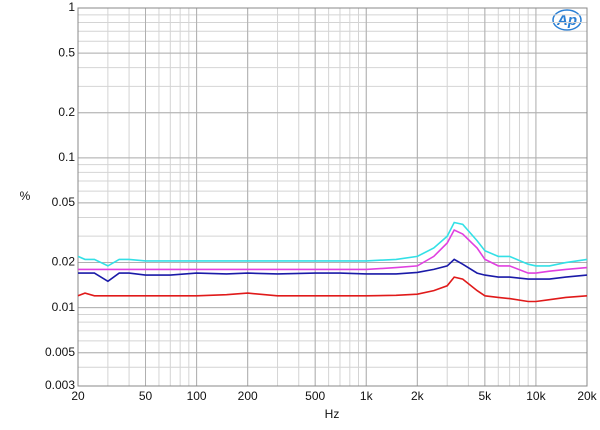 The height and width of the screenshot is (430, 600). I want to click on x-tick-label: 500, so click(315, 396).